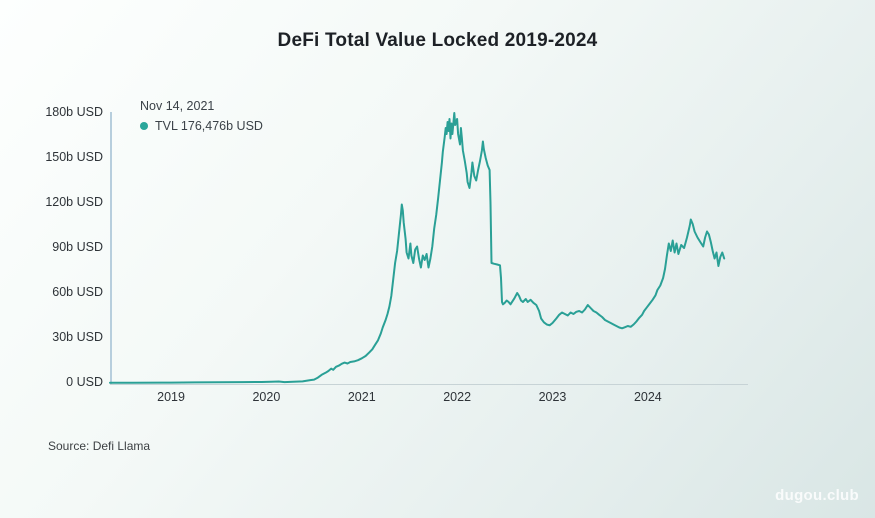 The height and width of the screenshot is (518, 875). I want to click on watermark: dugou.club, so click(817, 495).